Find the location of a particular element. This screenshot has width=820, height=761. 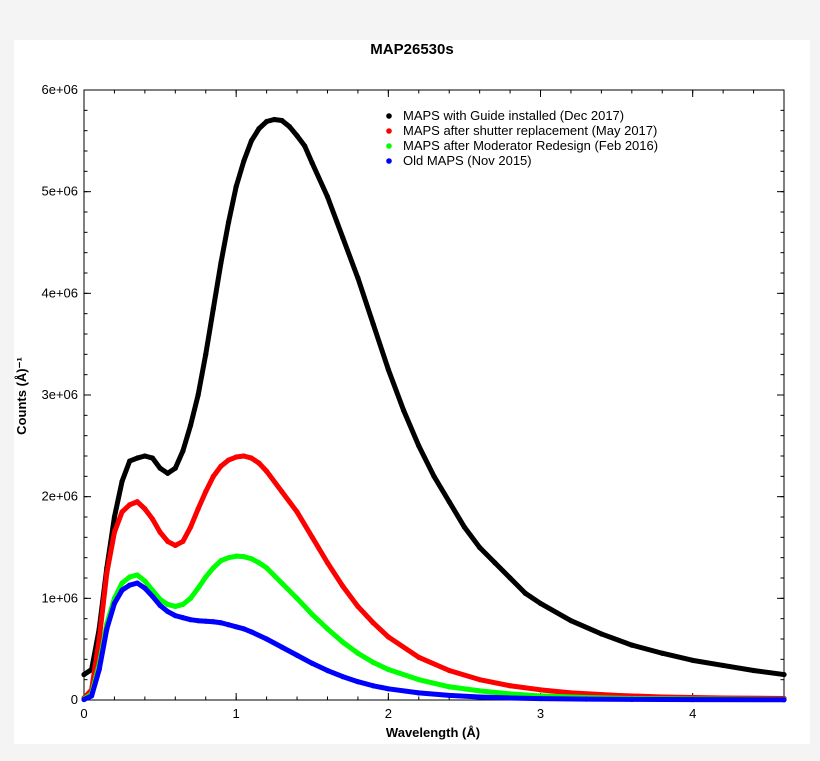

y-tick-label: 4e+06 is located at coordinates (59, 292).